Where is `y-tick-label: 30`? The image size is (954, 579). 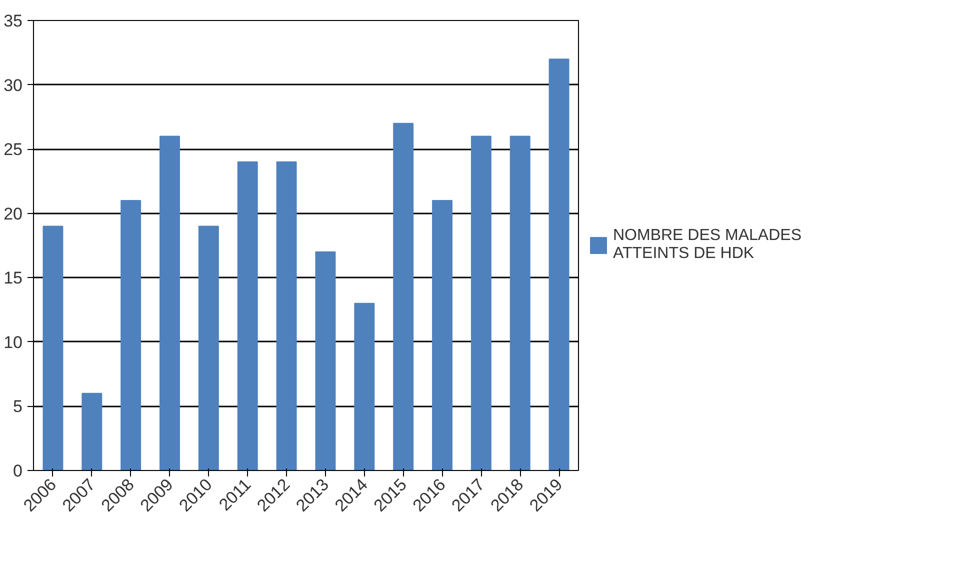 y-tick-label: 30 is located at coordinates (13, 85).